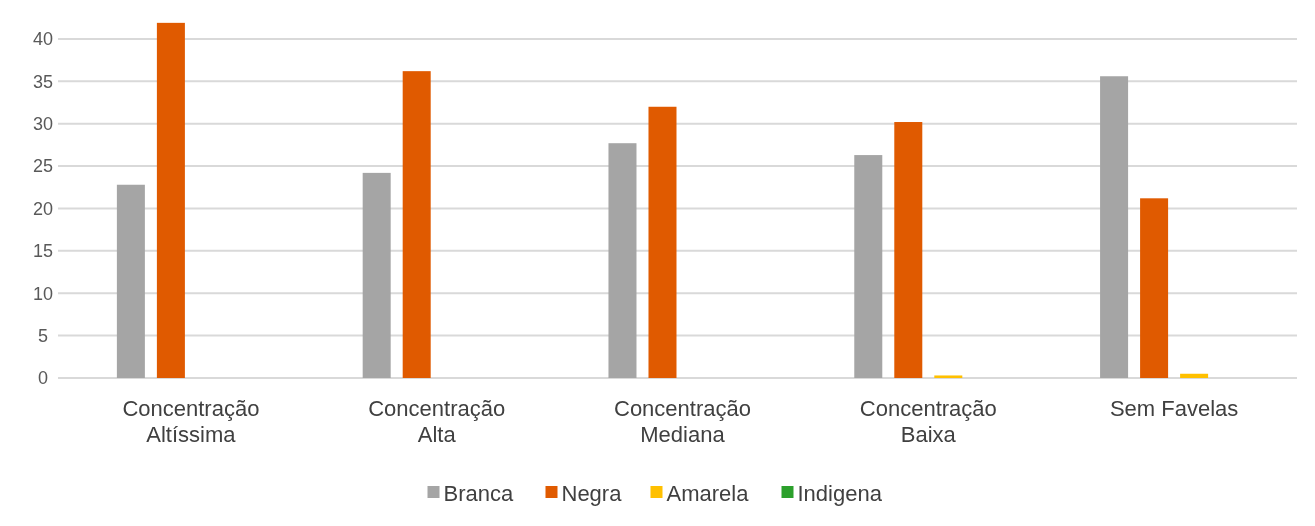 This screenshot has height=526, width=1315. What do you see at coordinates (43, 378) in the screenshot?
I see `y-tick-label: 0` at bounding box center [43, 378].